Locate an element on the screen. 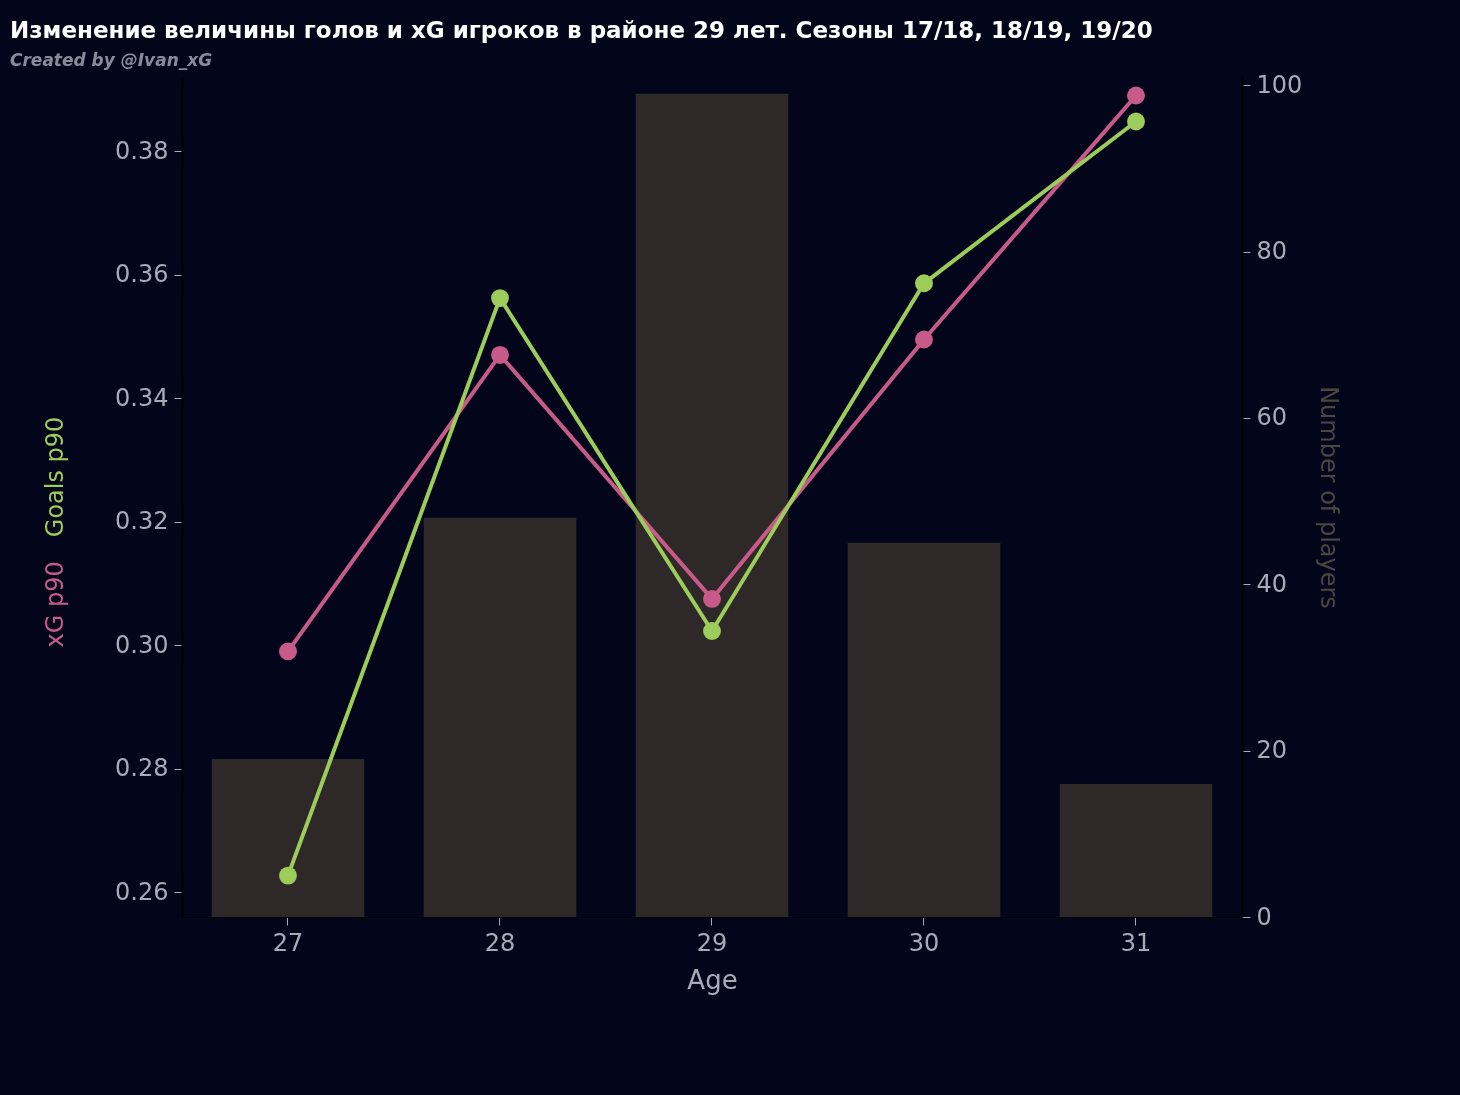 The height and width of the screenshot is (1095, 1460). x-tick-label: 29 is located at coordinates (712, 942).